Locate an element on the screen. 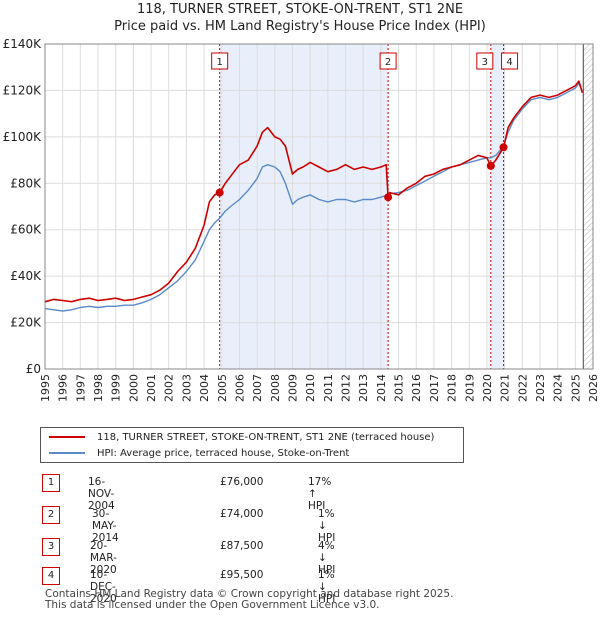 Image resolution: width=600 pixels, height=620 pixels. legend-swatch-hpi is located at coordinates (67, 453).